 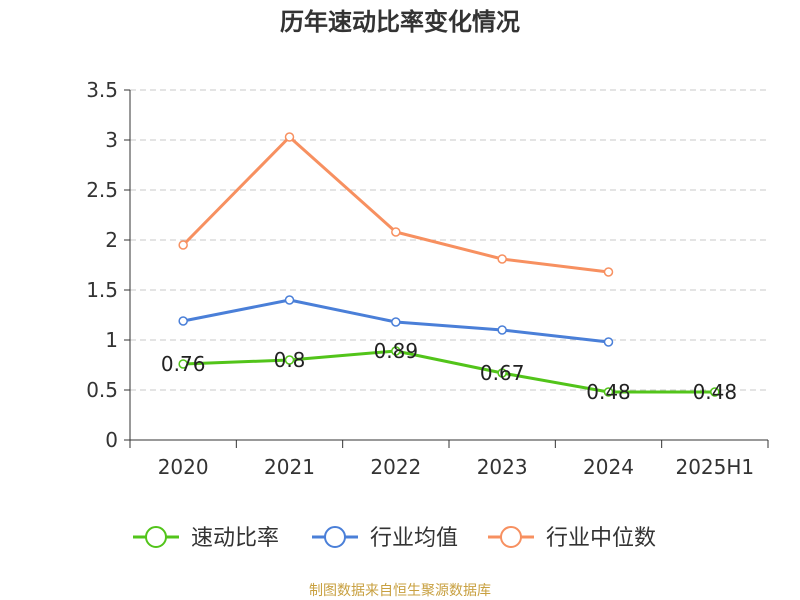 I want to click on legend: 速动比率 行业均值 行业中位数, so click(x=394, y=538).